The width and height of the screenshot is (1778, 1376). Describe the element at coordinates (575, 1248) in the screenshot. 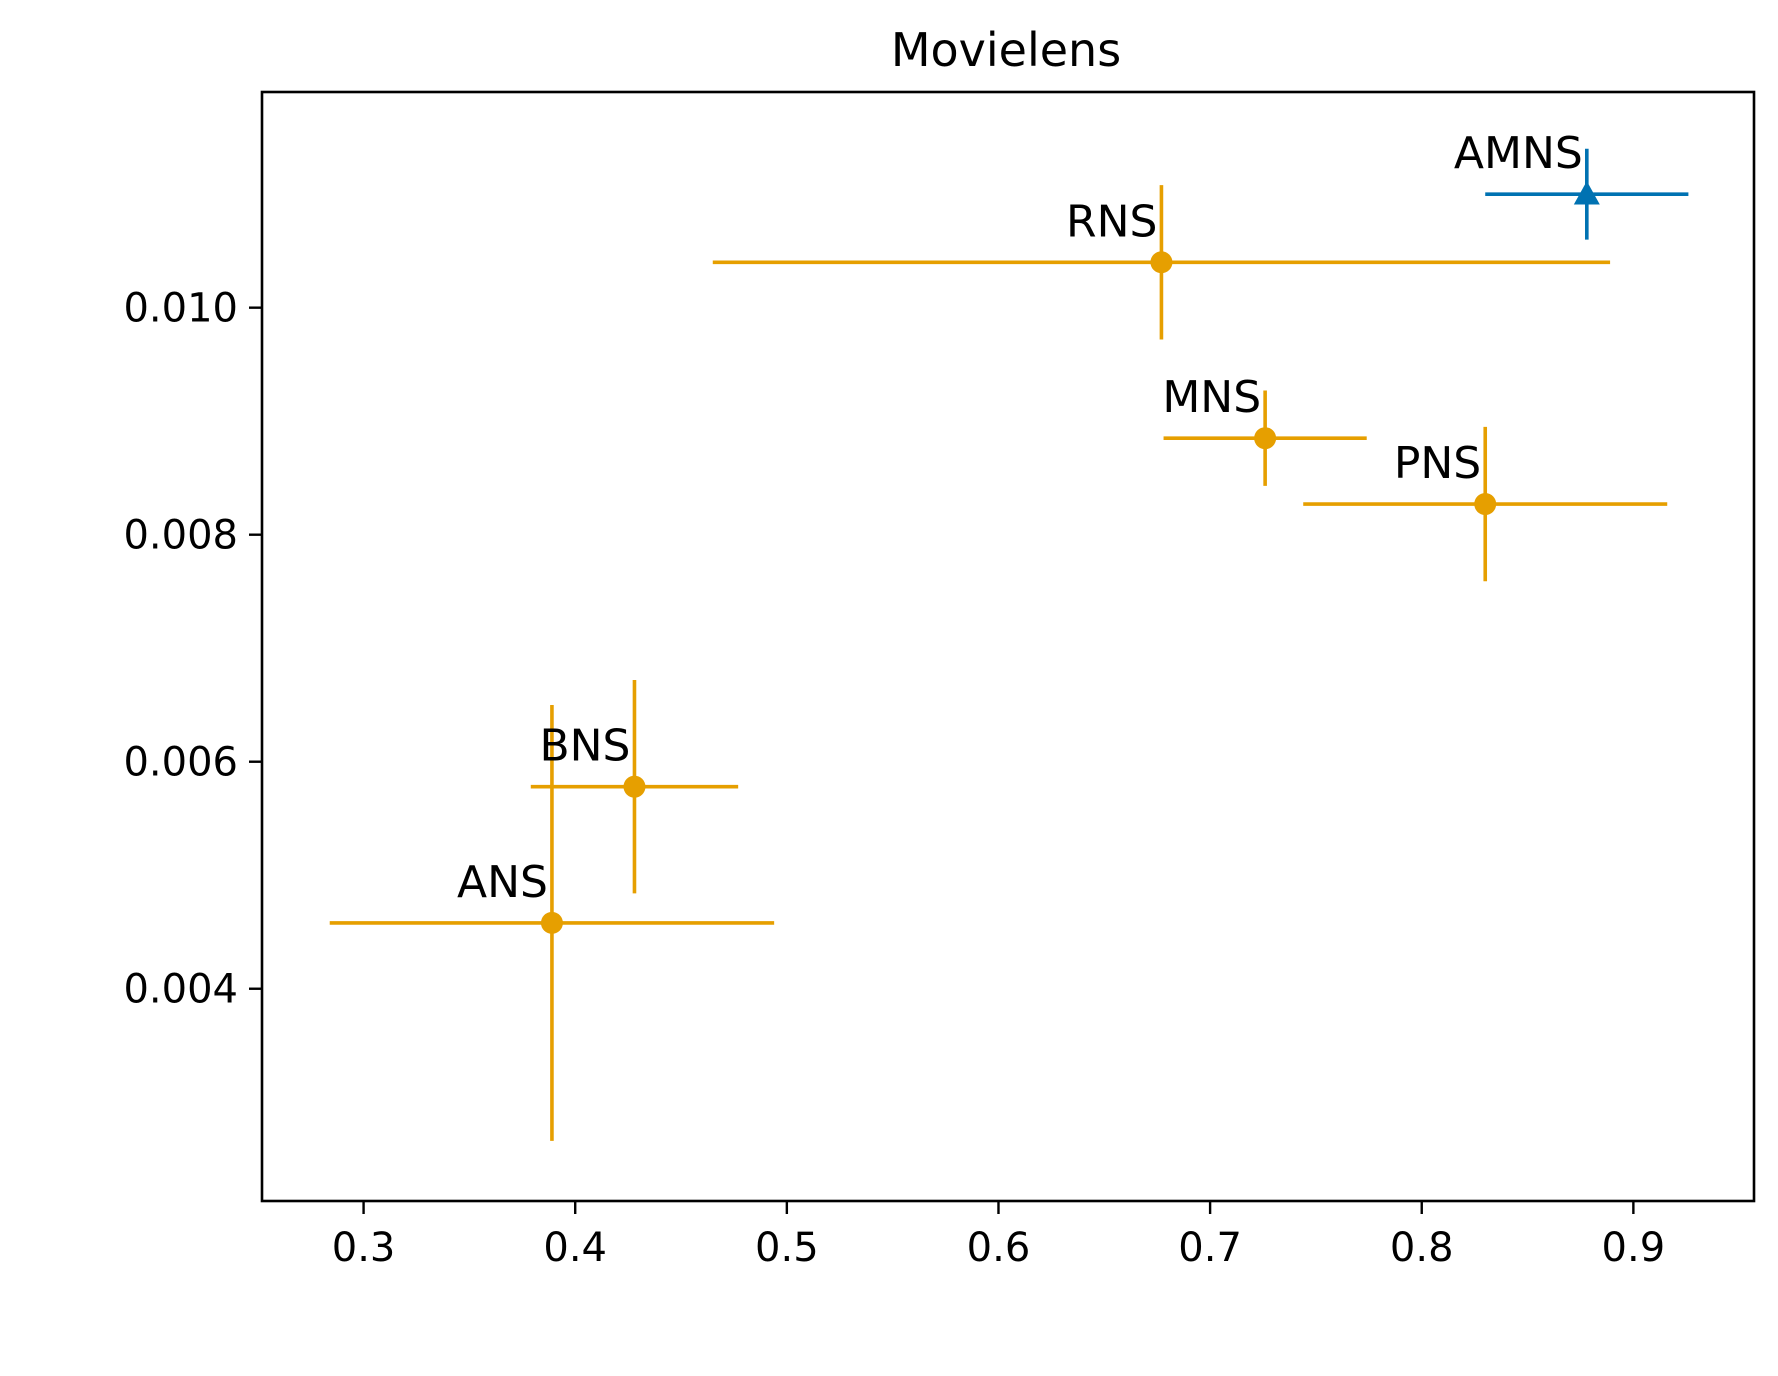

I see `x-tick-label: 0.4` at that location.